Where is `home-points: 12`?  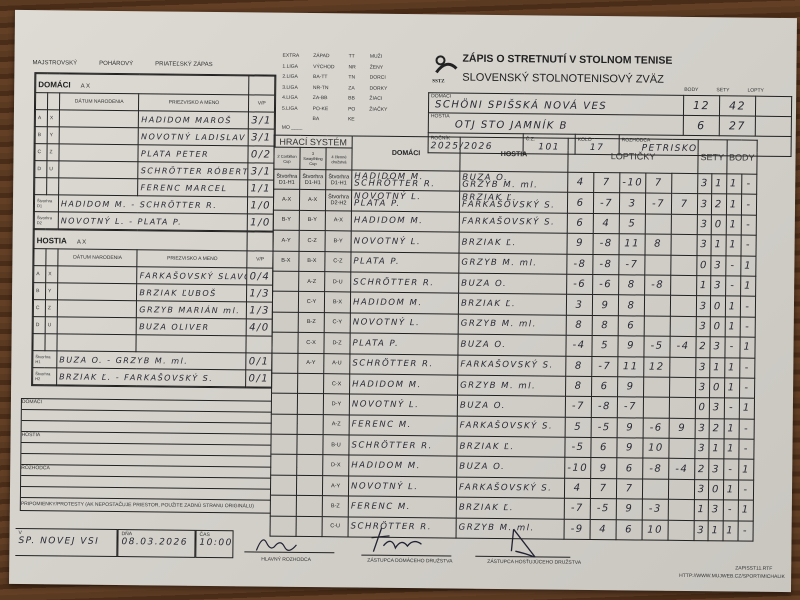 home-points: 12 is located at coordinates (701, 105).